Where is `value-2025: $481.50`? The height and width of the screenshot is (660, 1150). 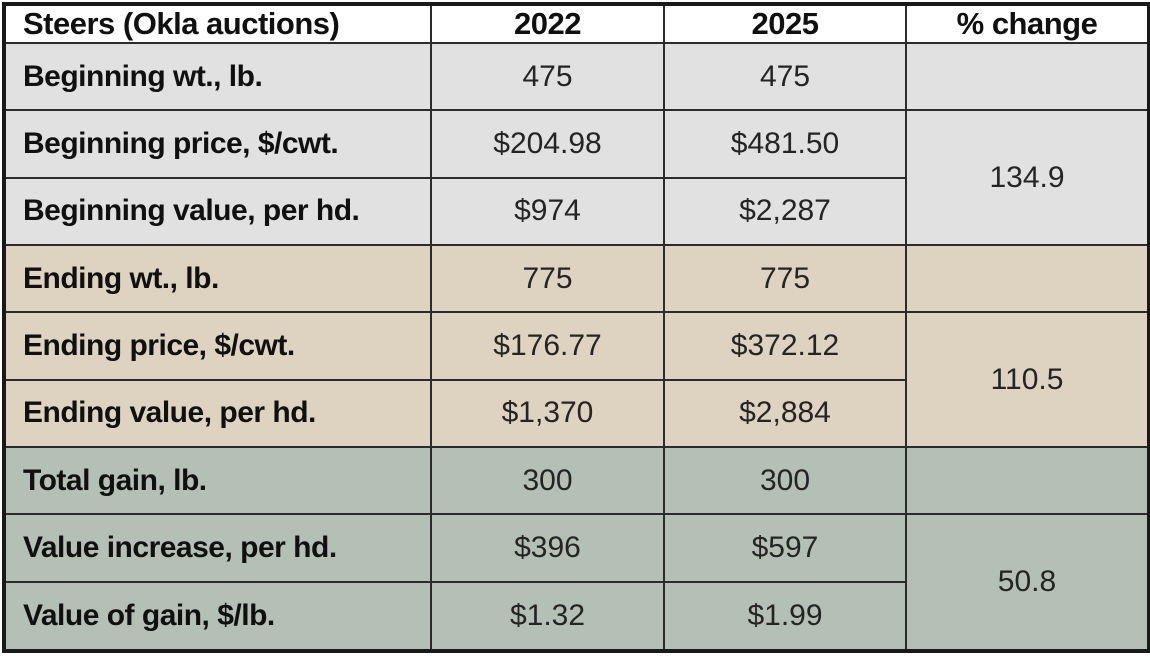 value-2025: $481.50 is located at coordinates (785, 144).